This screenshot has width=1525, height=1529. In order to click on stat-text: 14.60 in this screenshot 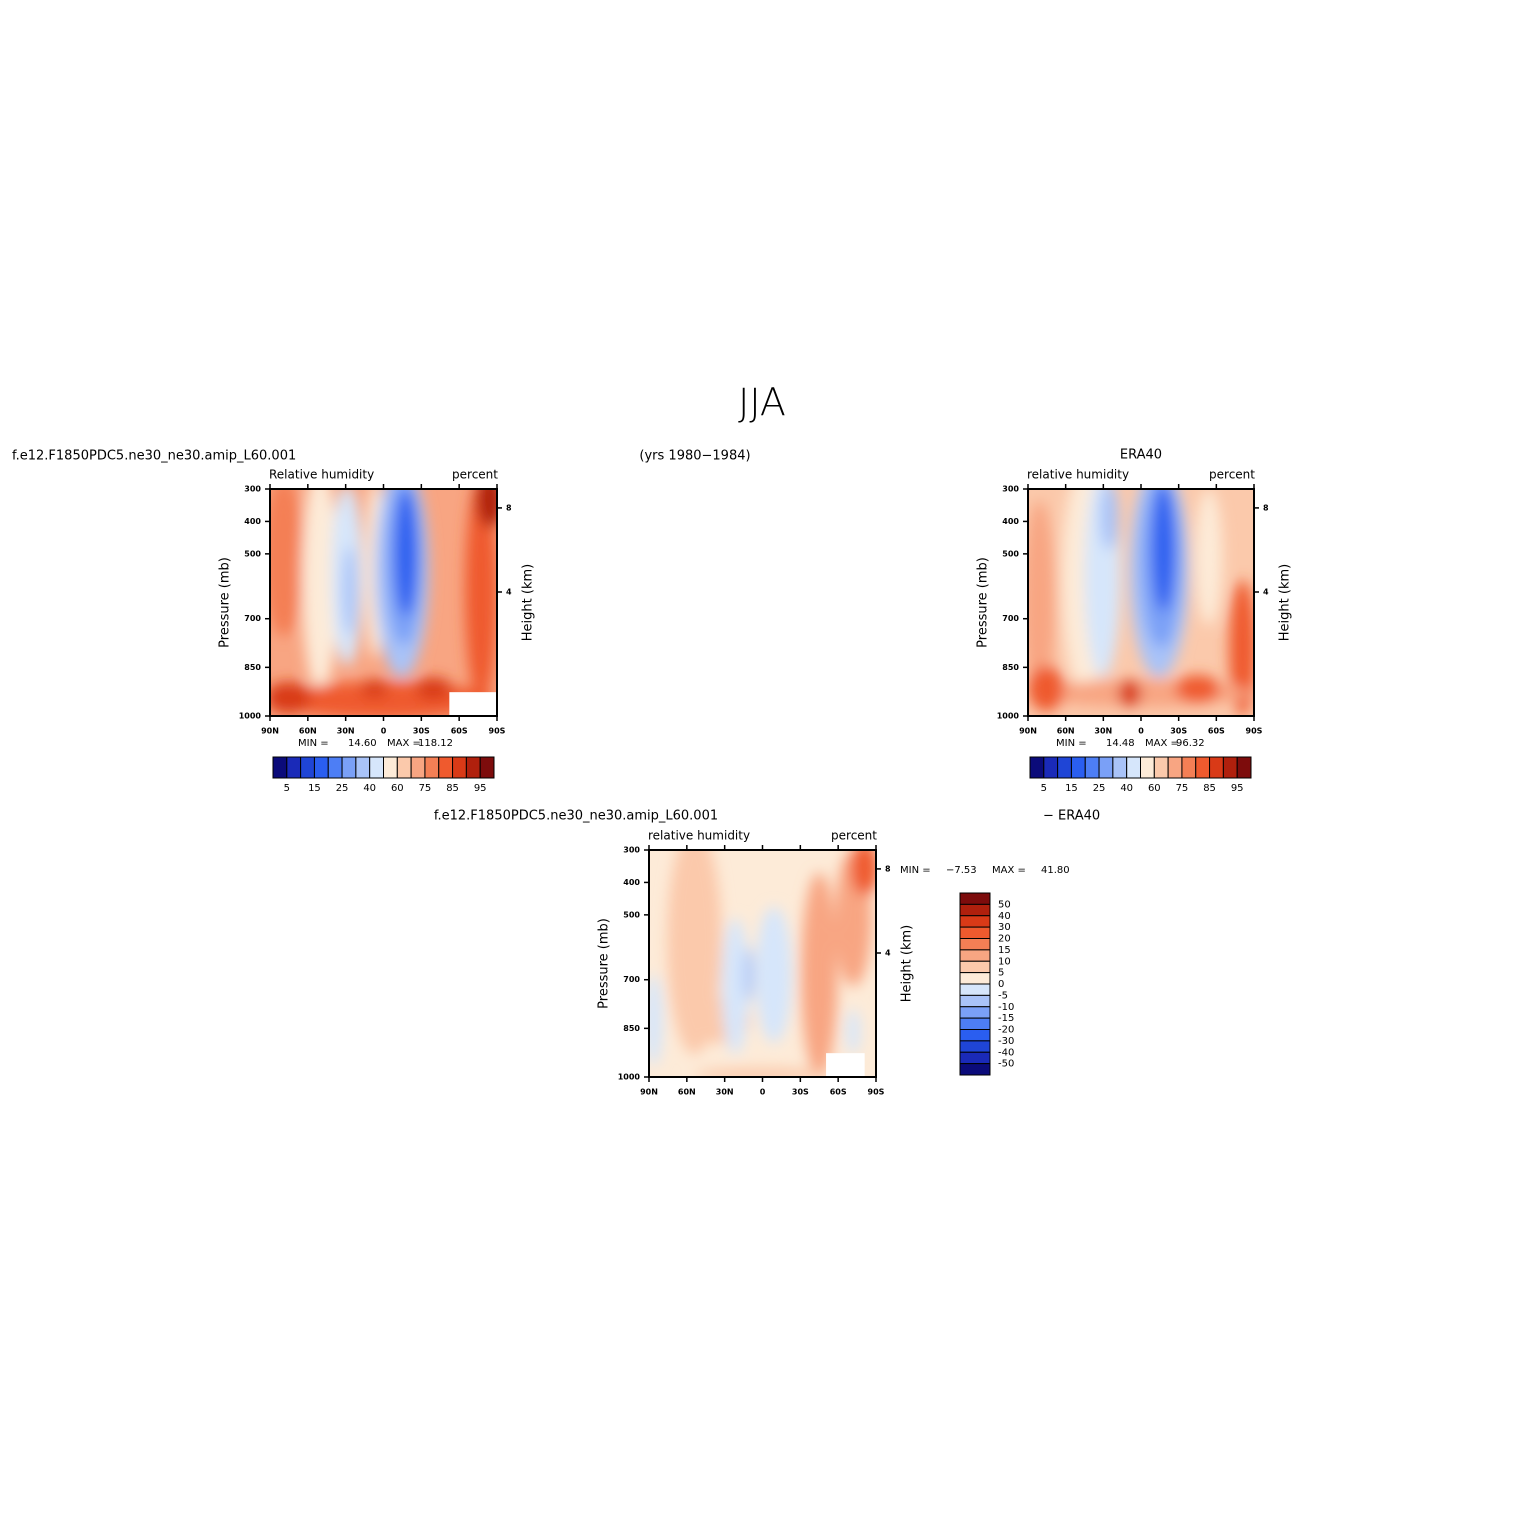, I will do `click(362, 743)`.